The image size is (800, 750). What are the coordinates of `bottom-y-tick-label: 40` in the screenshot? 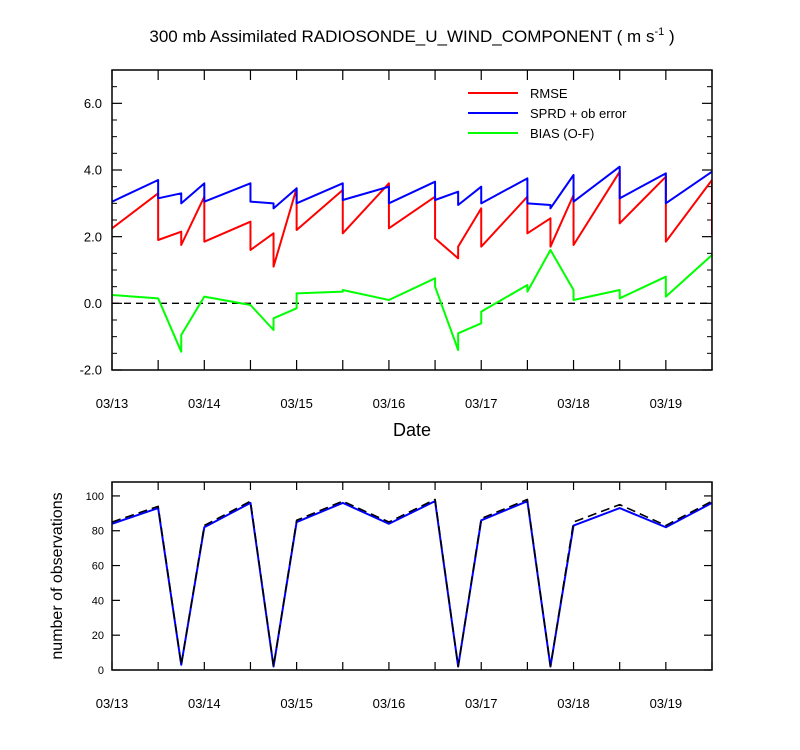 It's located at (98, 601).